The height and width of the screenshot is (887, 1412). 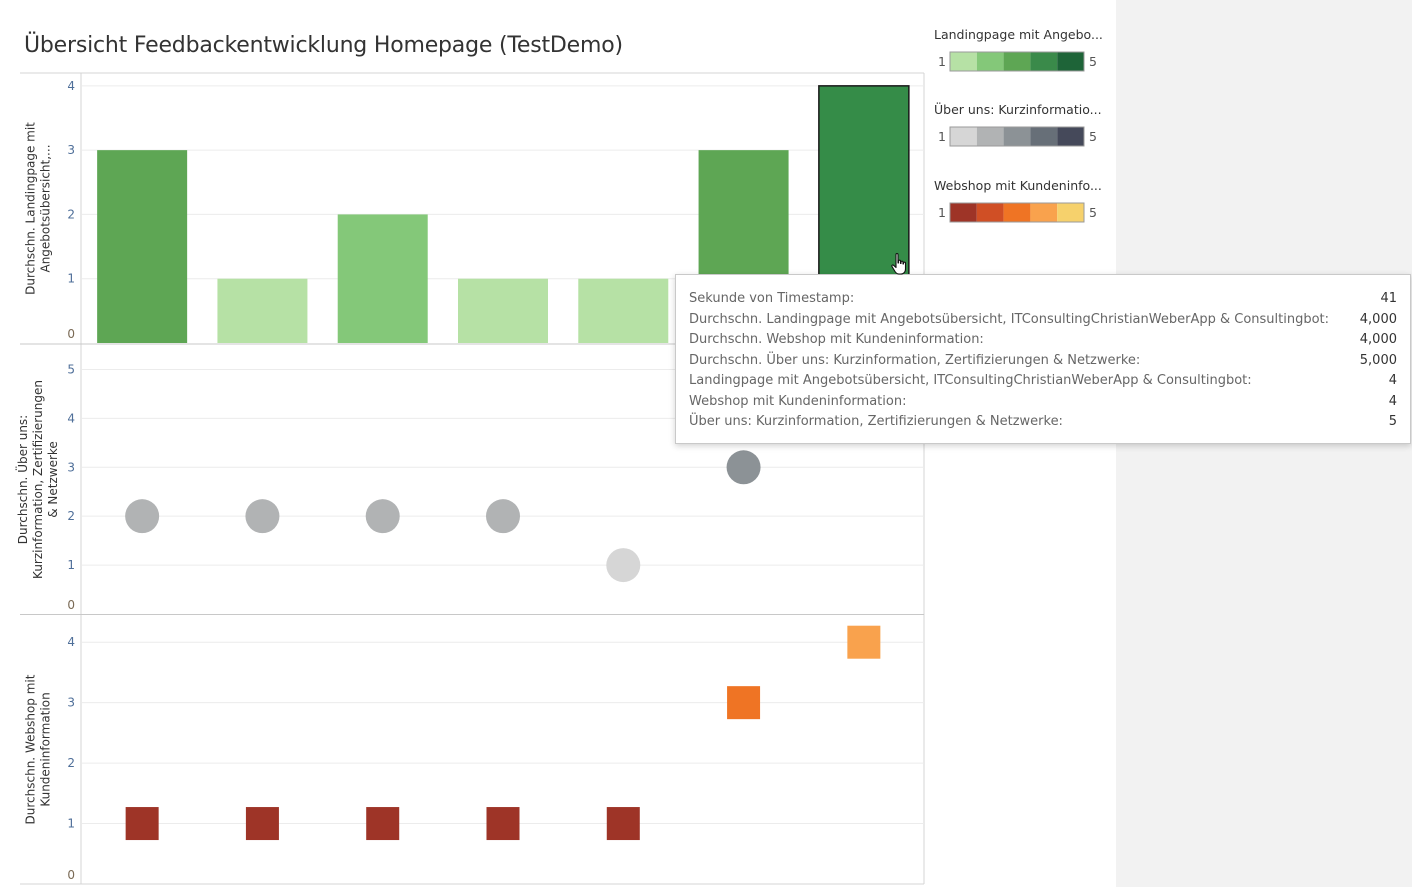 What do you see at coordinates (71, 480) in the screenshot?
I see `y-tick-labels: 0 1 2 3 4 0 1 2 3 4 5 0 1 2 3 4` at bounding box center [71, 480].